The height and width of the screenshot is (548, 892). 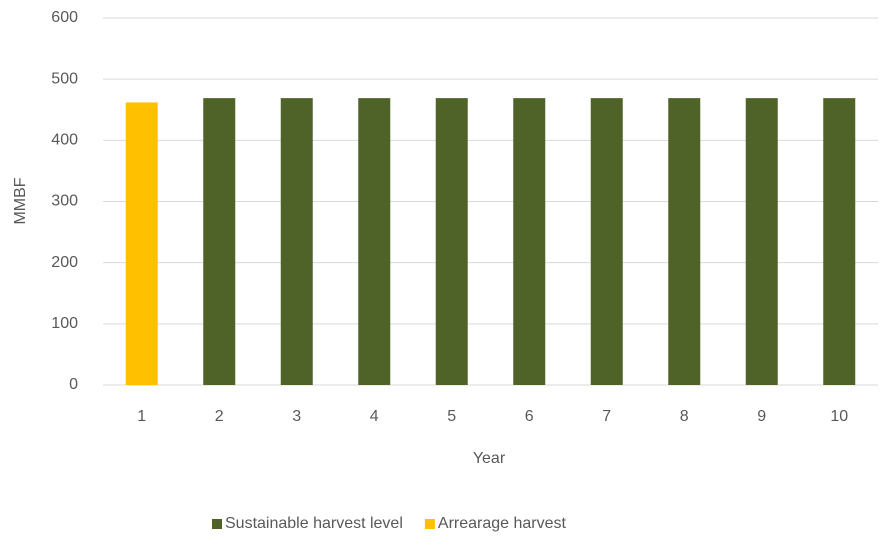 What do you see at coordinates (684, 416) in the screenshot?
I see `x-tick-label: 8` at bounding box center [684, 416].